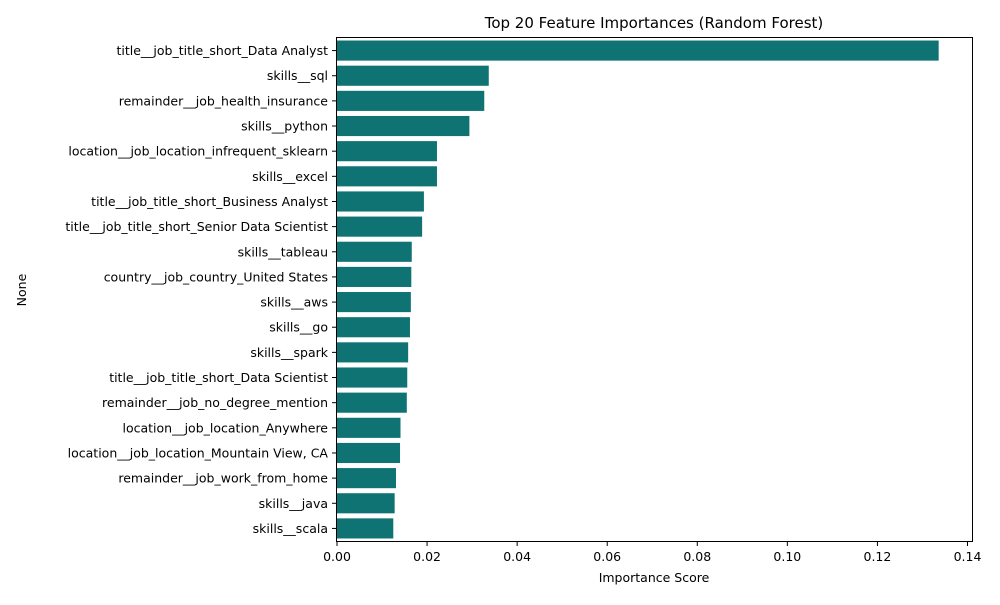 This screenshot has height=605, width=1000. Describe the element at coordinates (225, 427) in the screenshot. I see `y-tick-label: location__job_location_Anywhere` at that location.